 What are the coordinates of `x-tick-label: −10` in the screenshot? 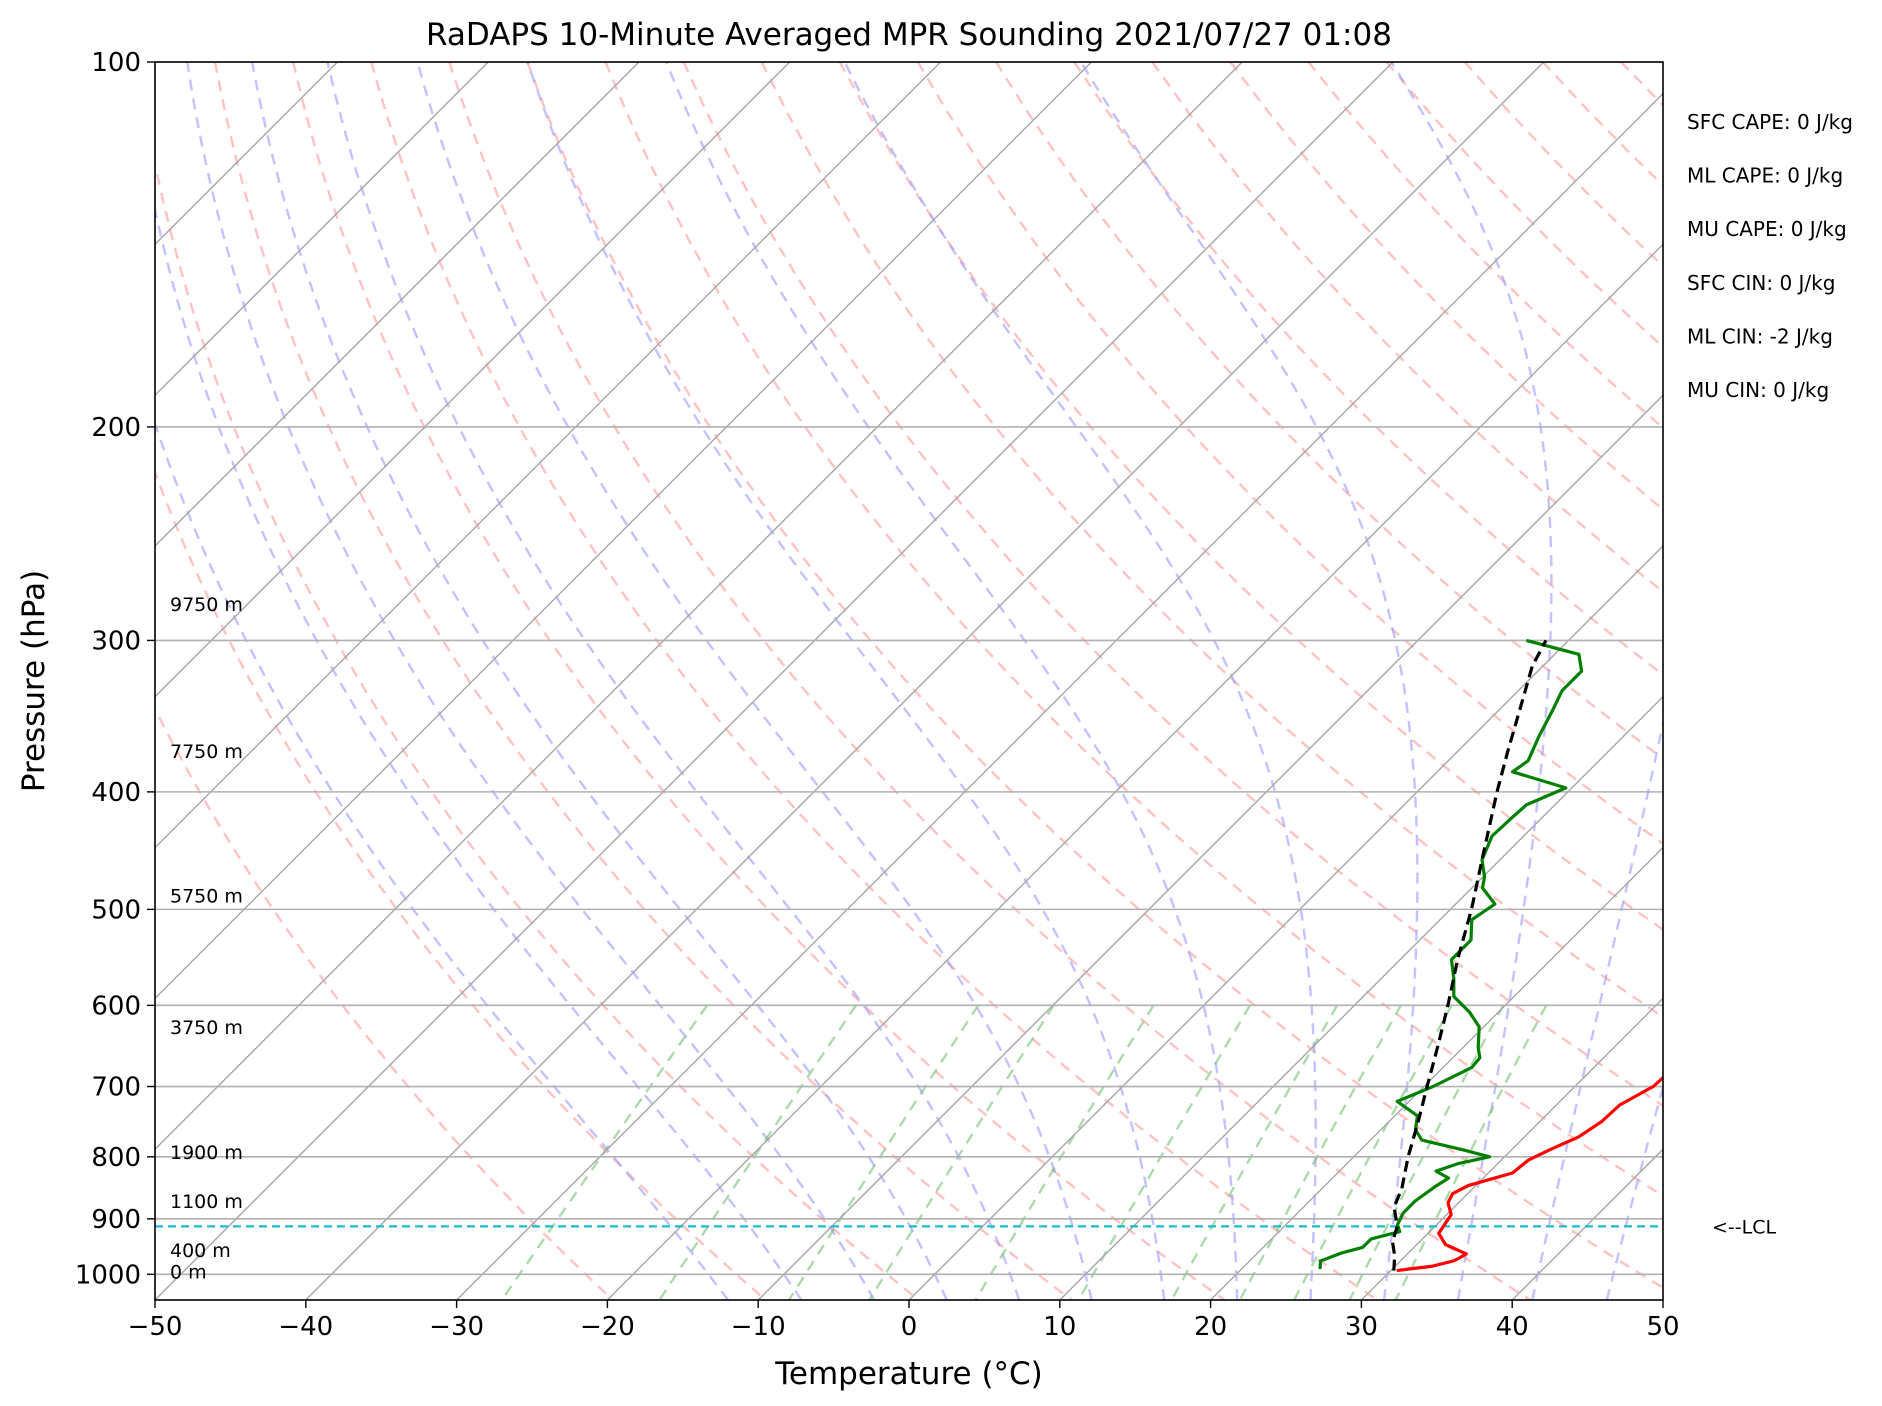 It's located at (758, 1327).